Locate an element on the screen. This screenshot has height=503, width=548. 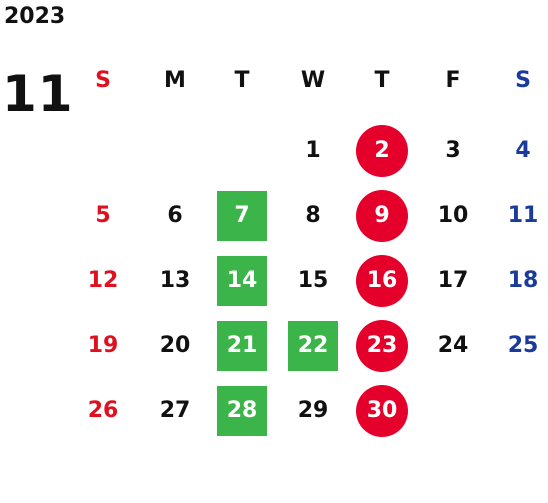
day-18: 18 is located at coordinates (520, 281).